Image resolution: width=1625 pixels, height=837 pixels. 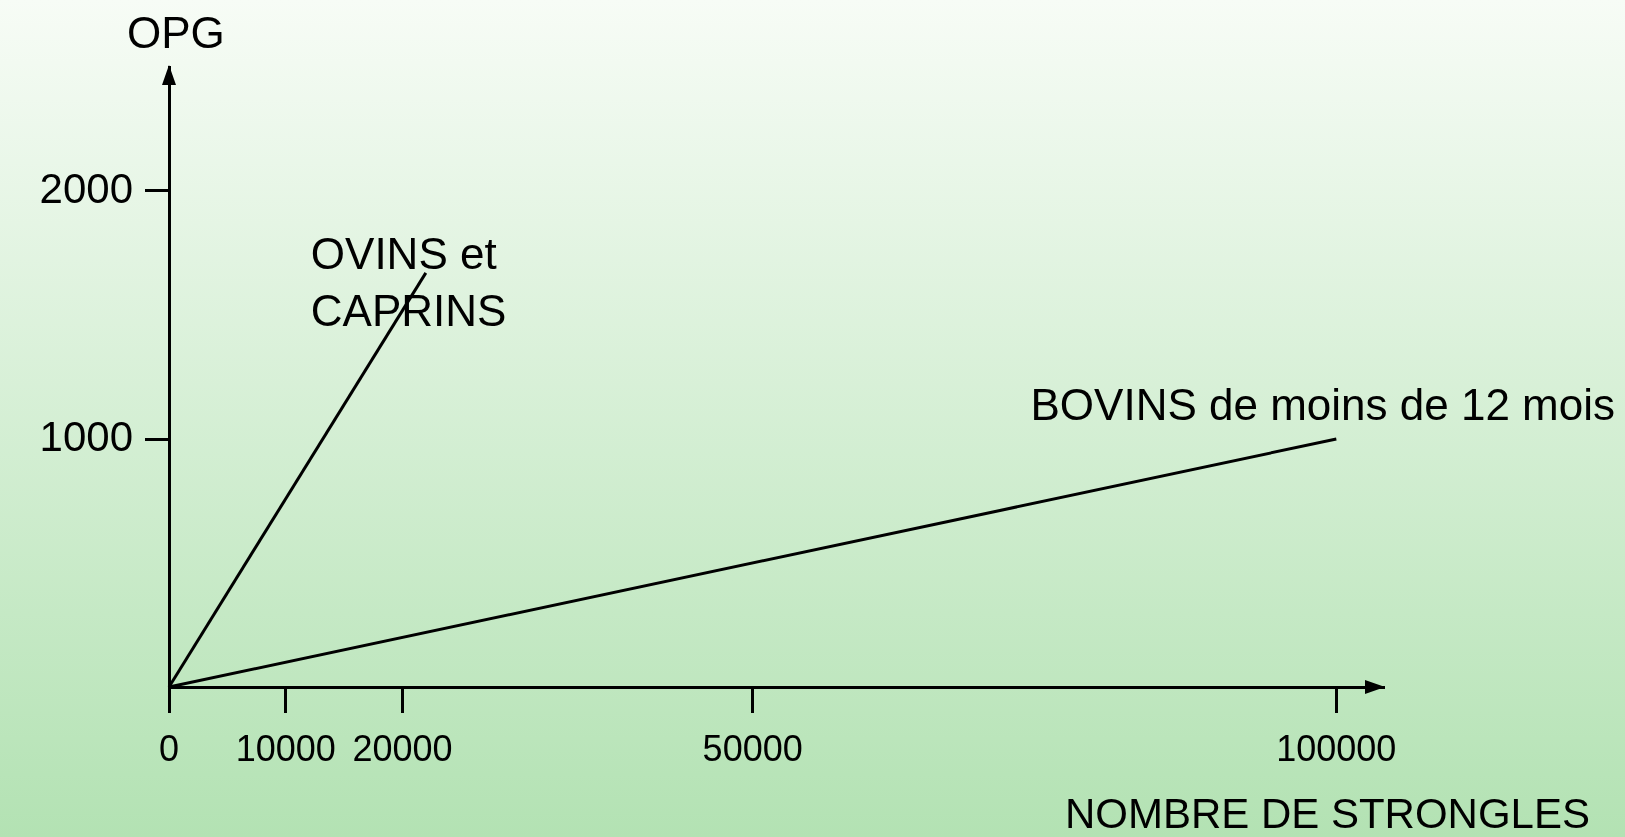 I want to click on x-tick-label: 20000, so click(x=402, y=748).